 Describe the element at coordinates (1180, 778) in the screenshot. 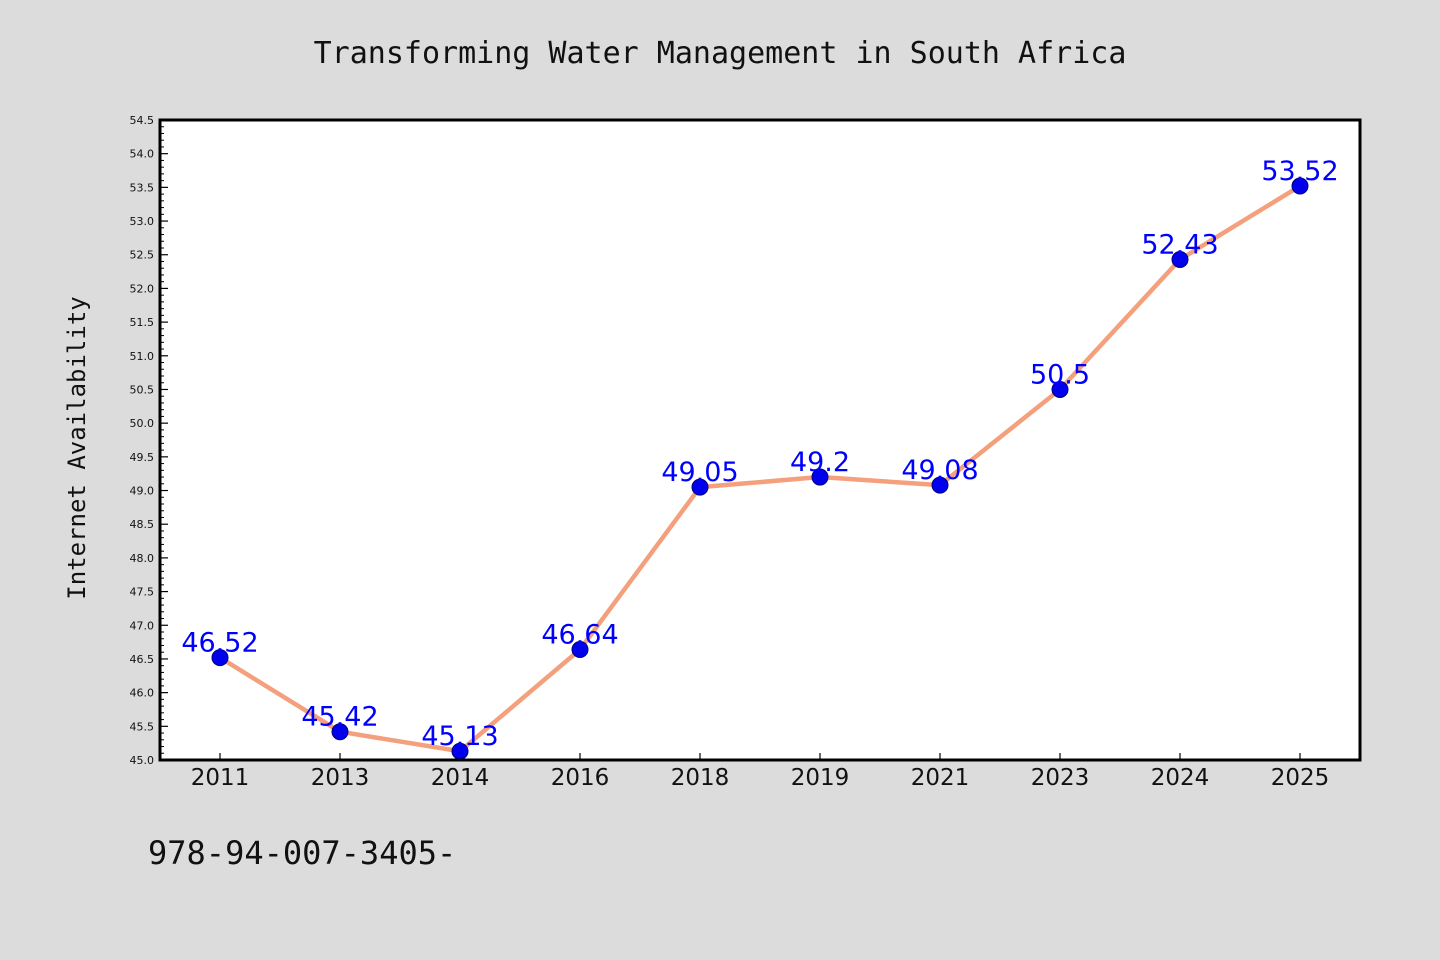

I see `x-tick-label: 2024` at that location.